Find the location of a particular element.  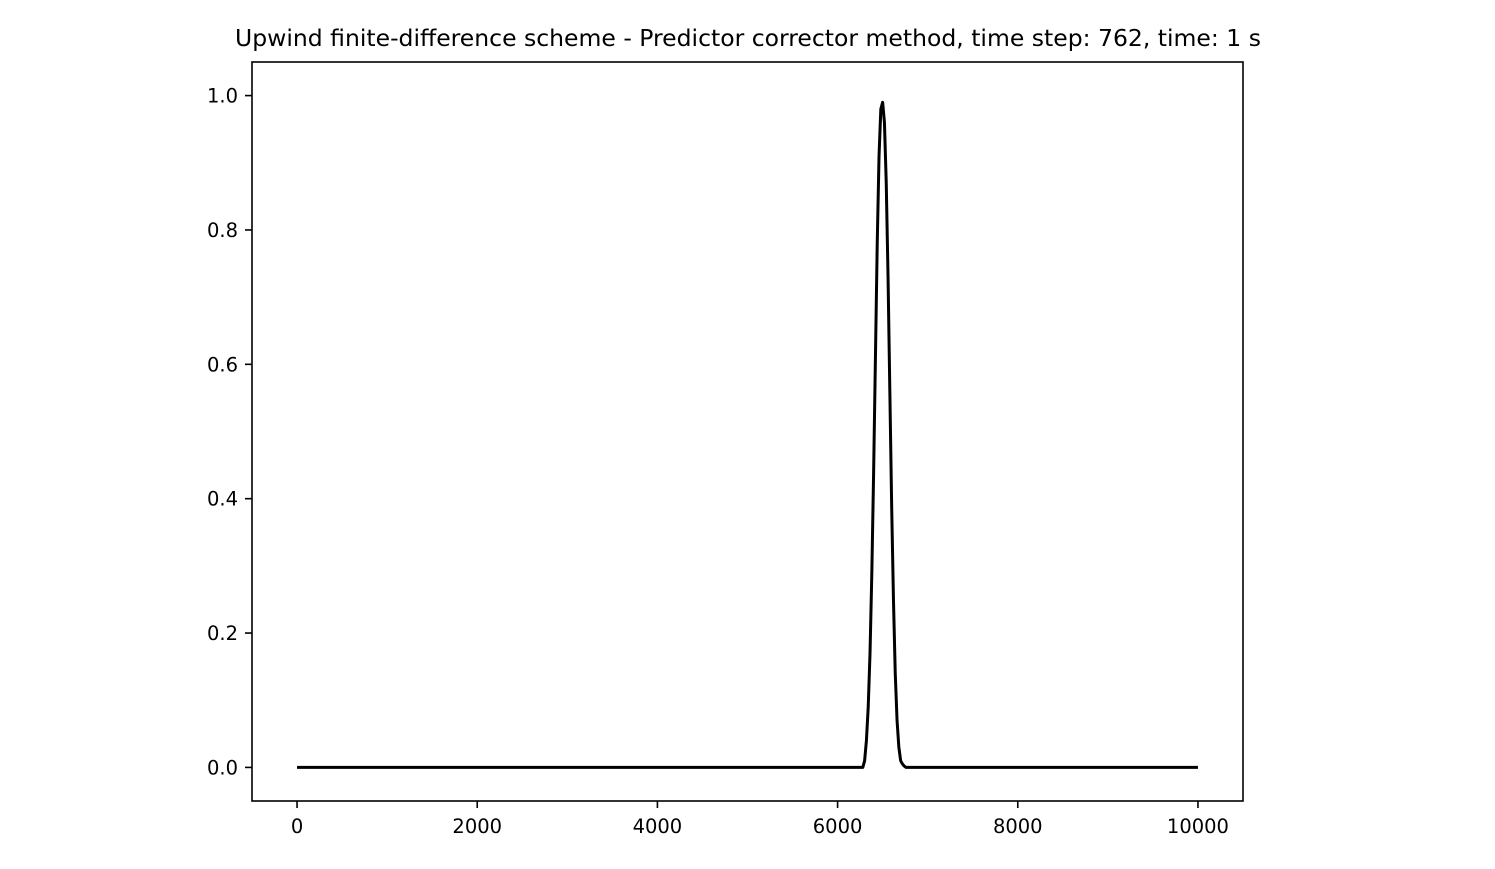

x-tick-label: 2000 is located at coordinates (477, 826).